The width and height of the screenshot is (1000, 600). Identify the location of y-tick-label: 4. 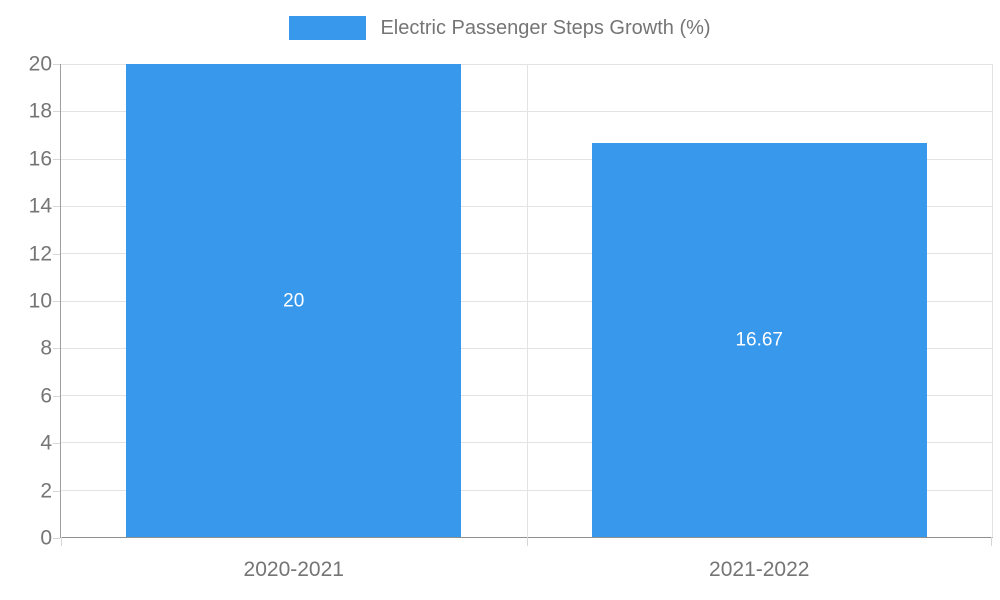
(46, 443).